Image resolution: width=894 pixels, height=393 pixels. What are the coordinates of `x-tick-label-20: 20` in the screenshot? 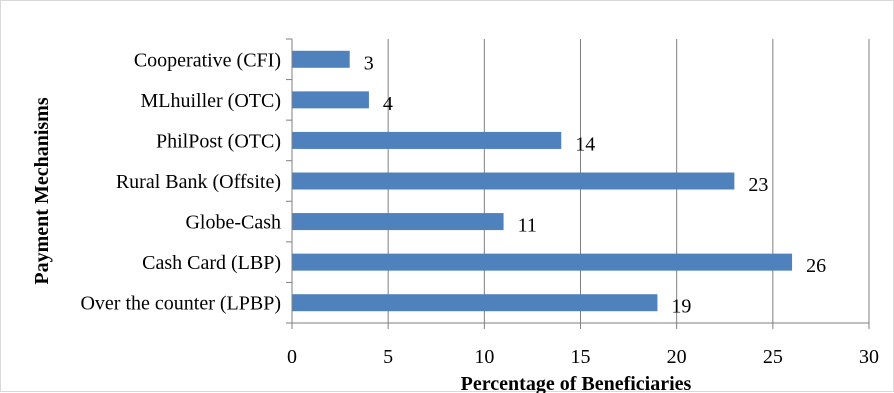 It's located at (677, 357).